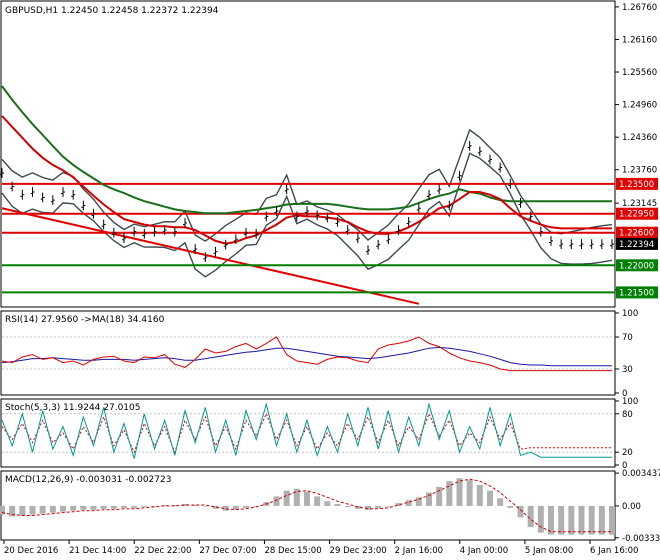  I want to click on time-tick-label: 5 Jan 08:00, so click(549, 551).